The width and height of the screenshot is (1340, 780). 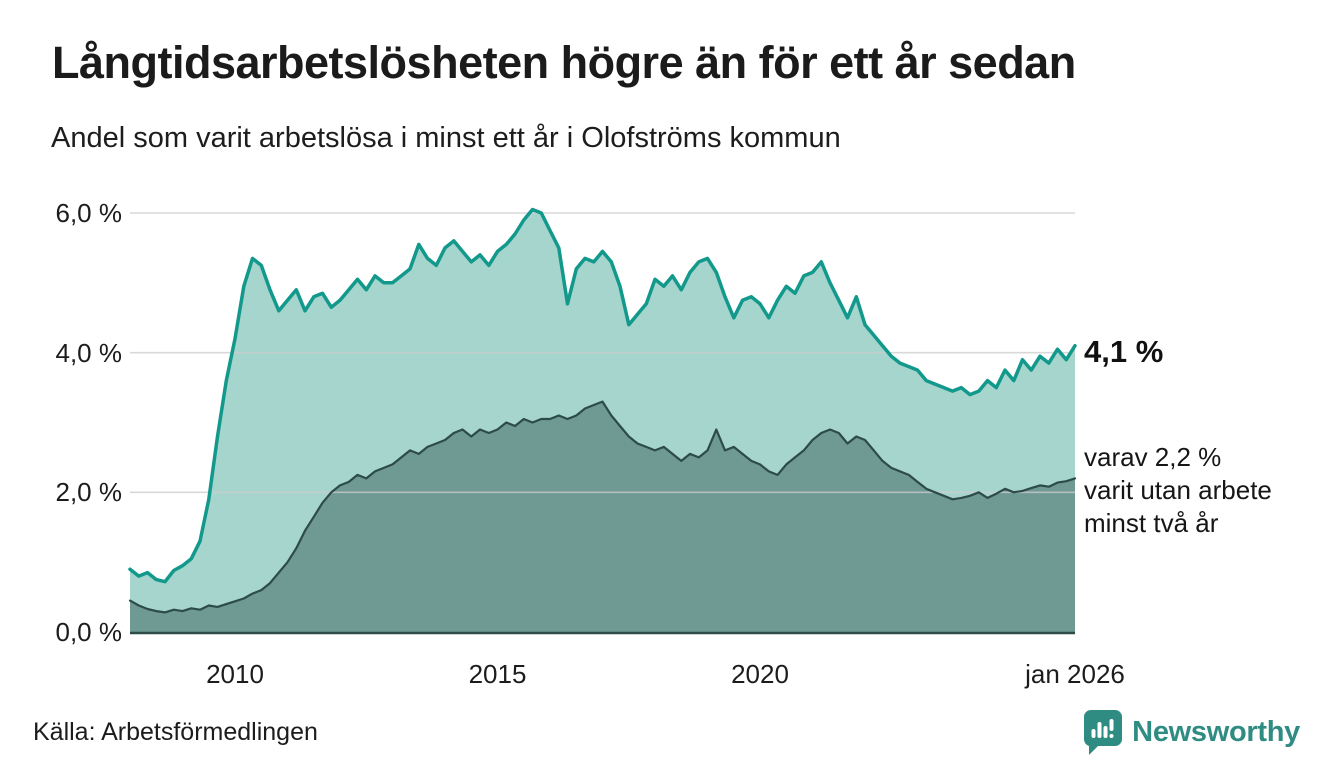 What do you see at coordinates (760, 674) in the screenshot?
I see `x-tick-label: 2020` at bounding box center [760, 674].